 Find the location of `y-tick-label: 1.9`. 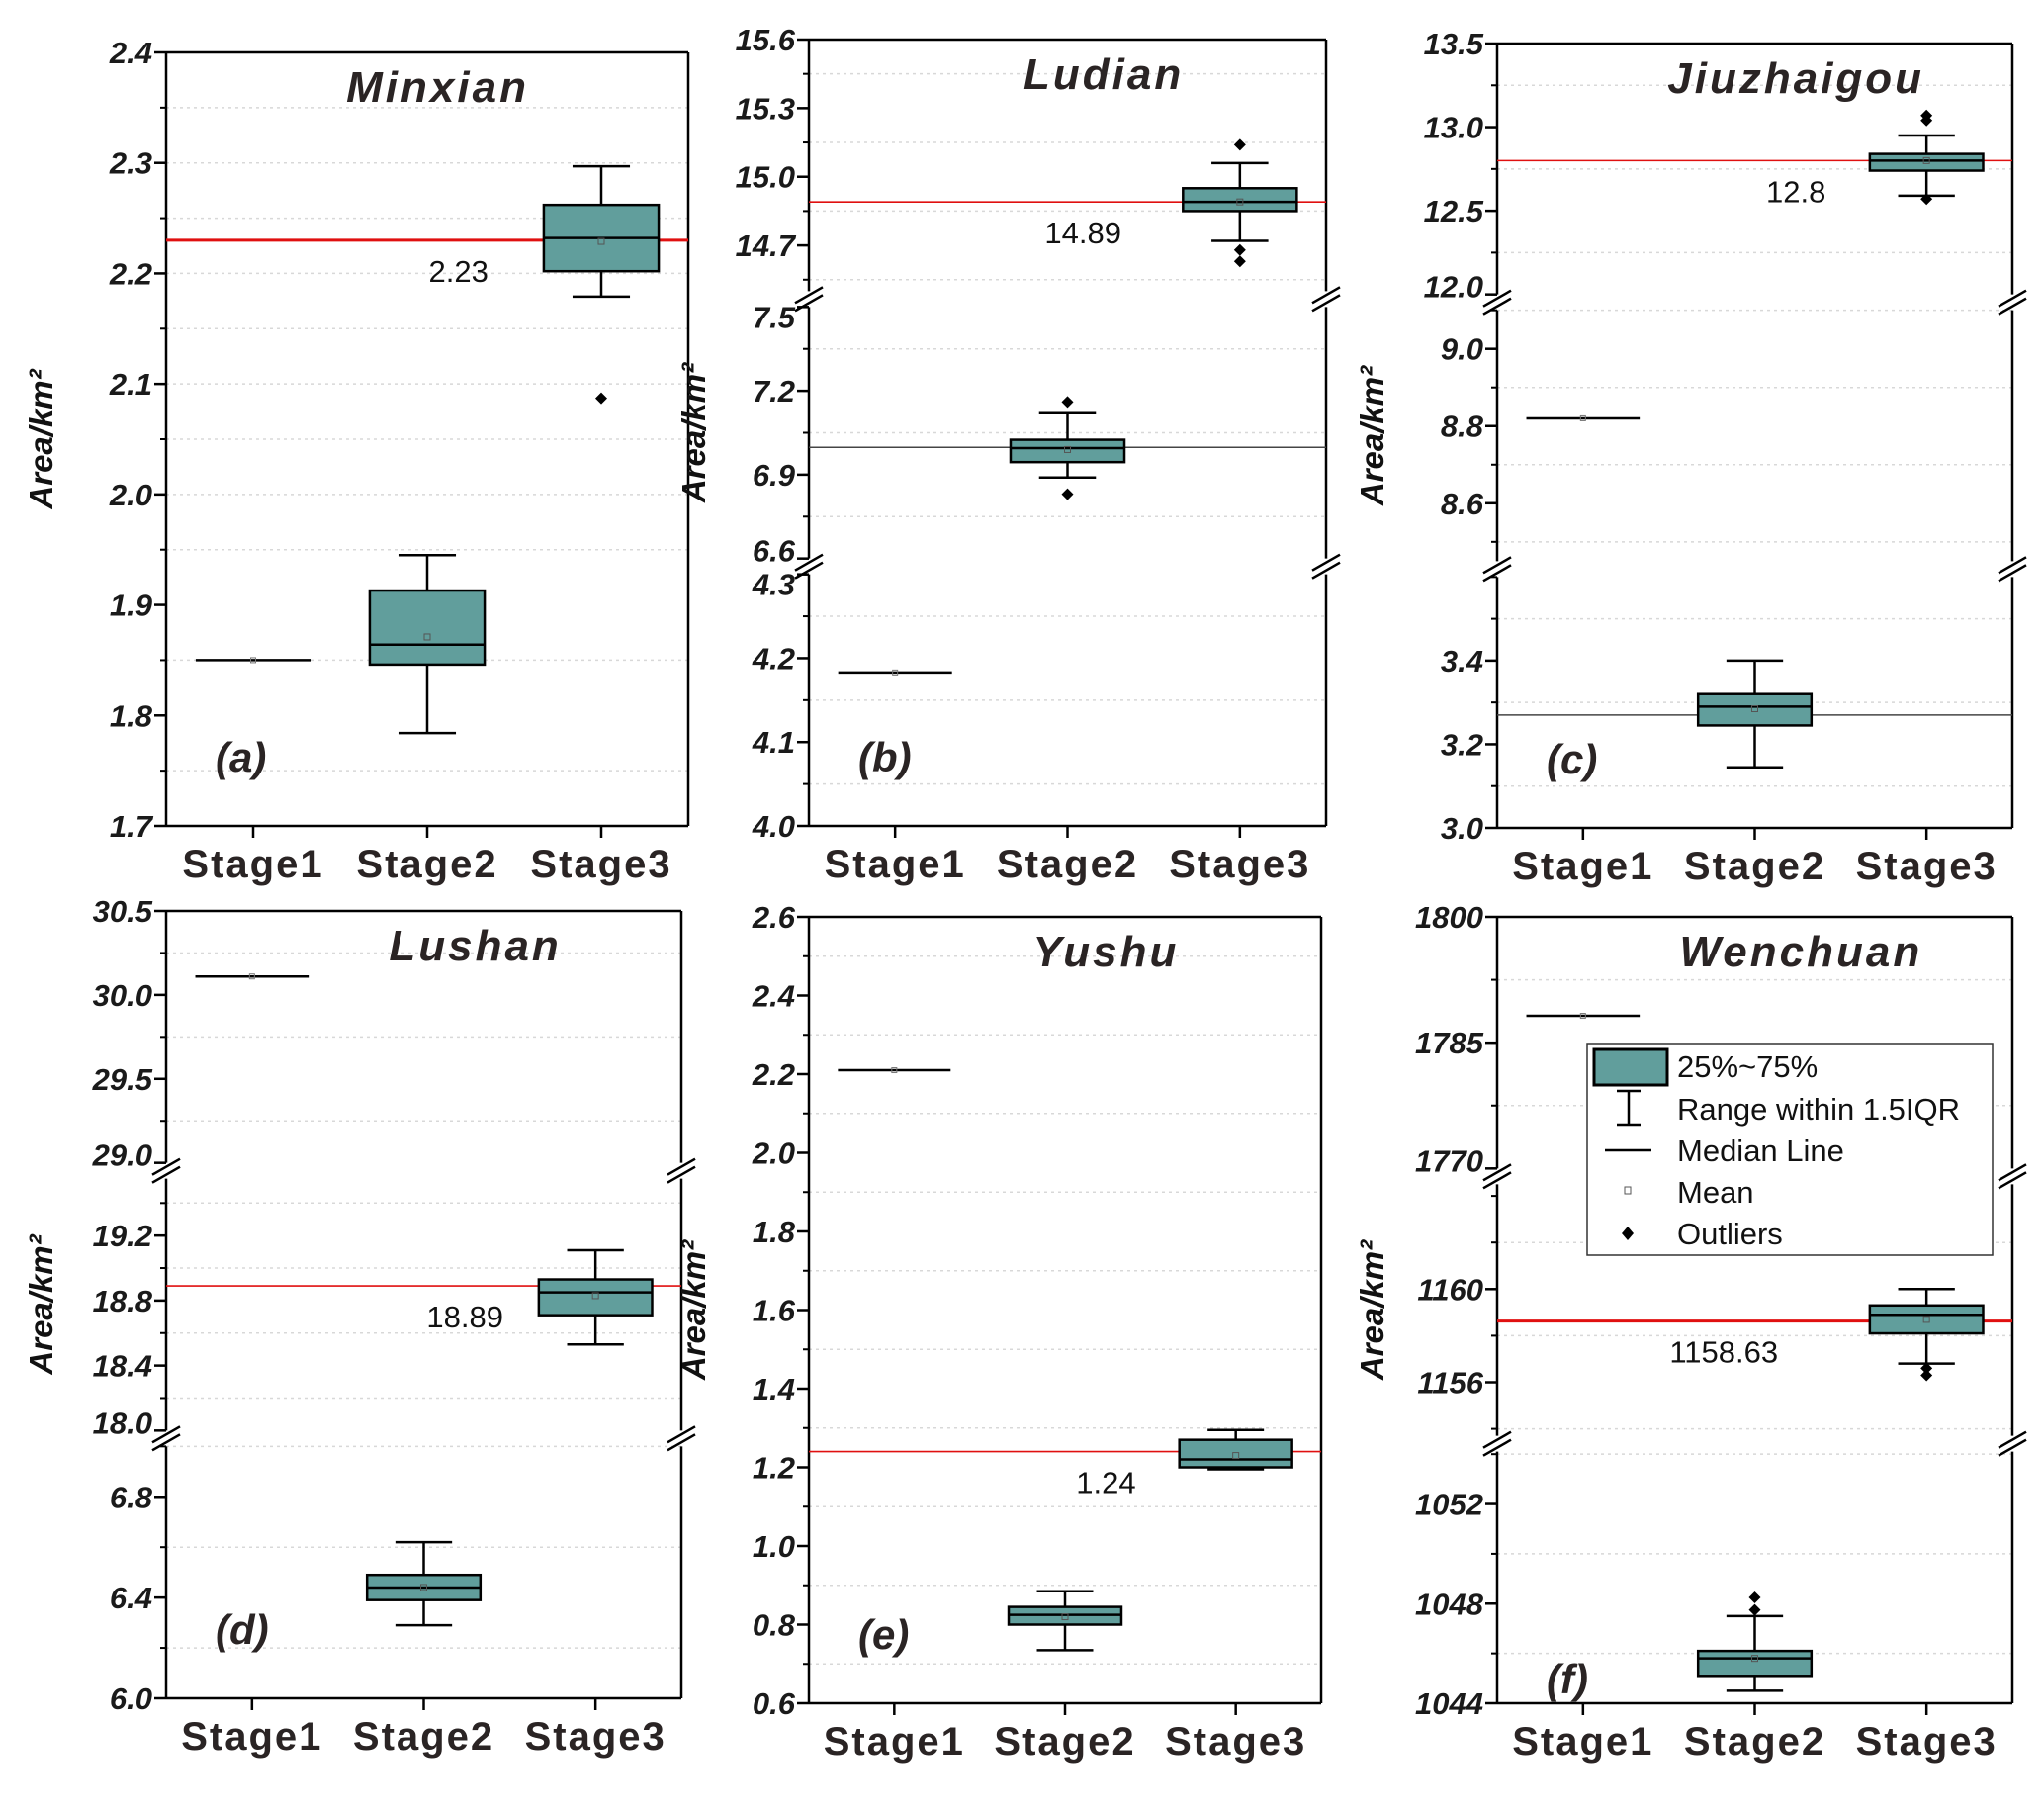

y-tick-label: 1.9 is located at coordinates (131, 606).